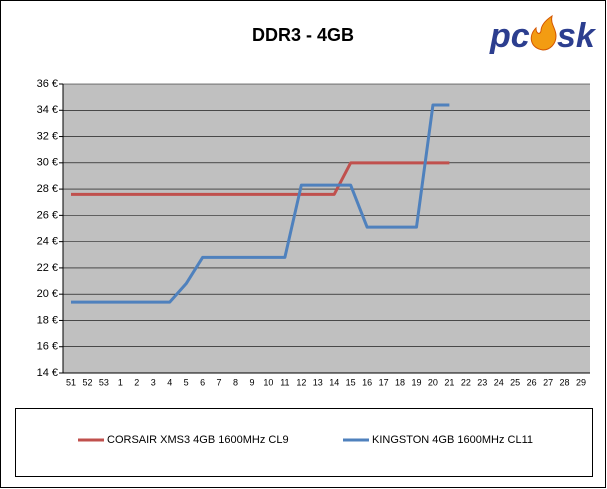 This screenshot has width=607, height=489. Describe the element at coordinates (47, 136) in the screenshot. I see `y-tick-label: 32 €` at that location.